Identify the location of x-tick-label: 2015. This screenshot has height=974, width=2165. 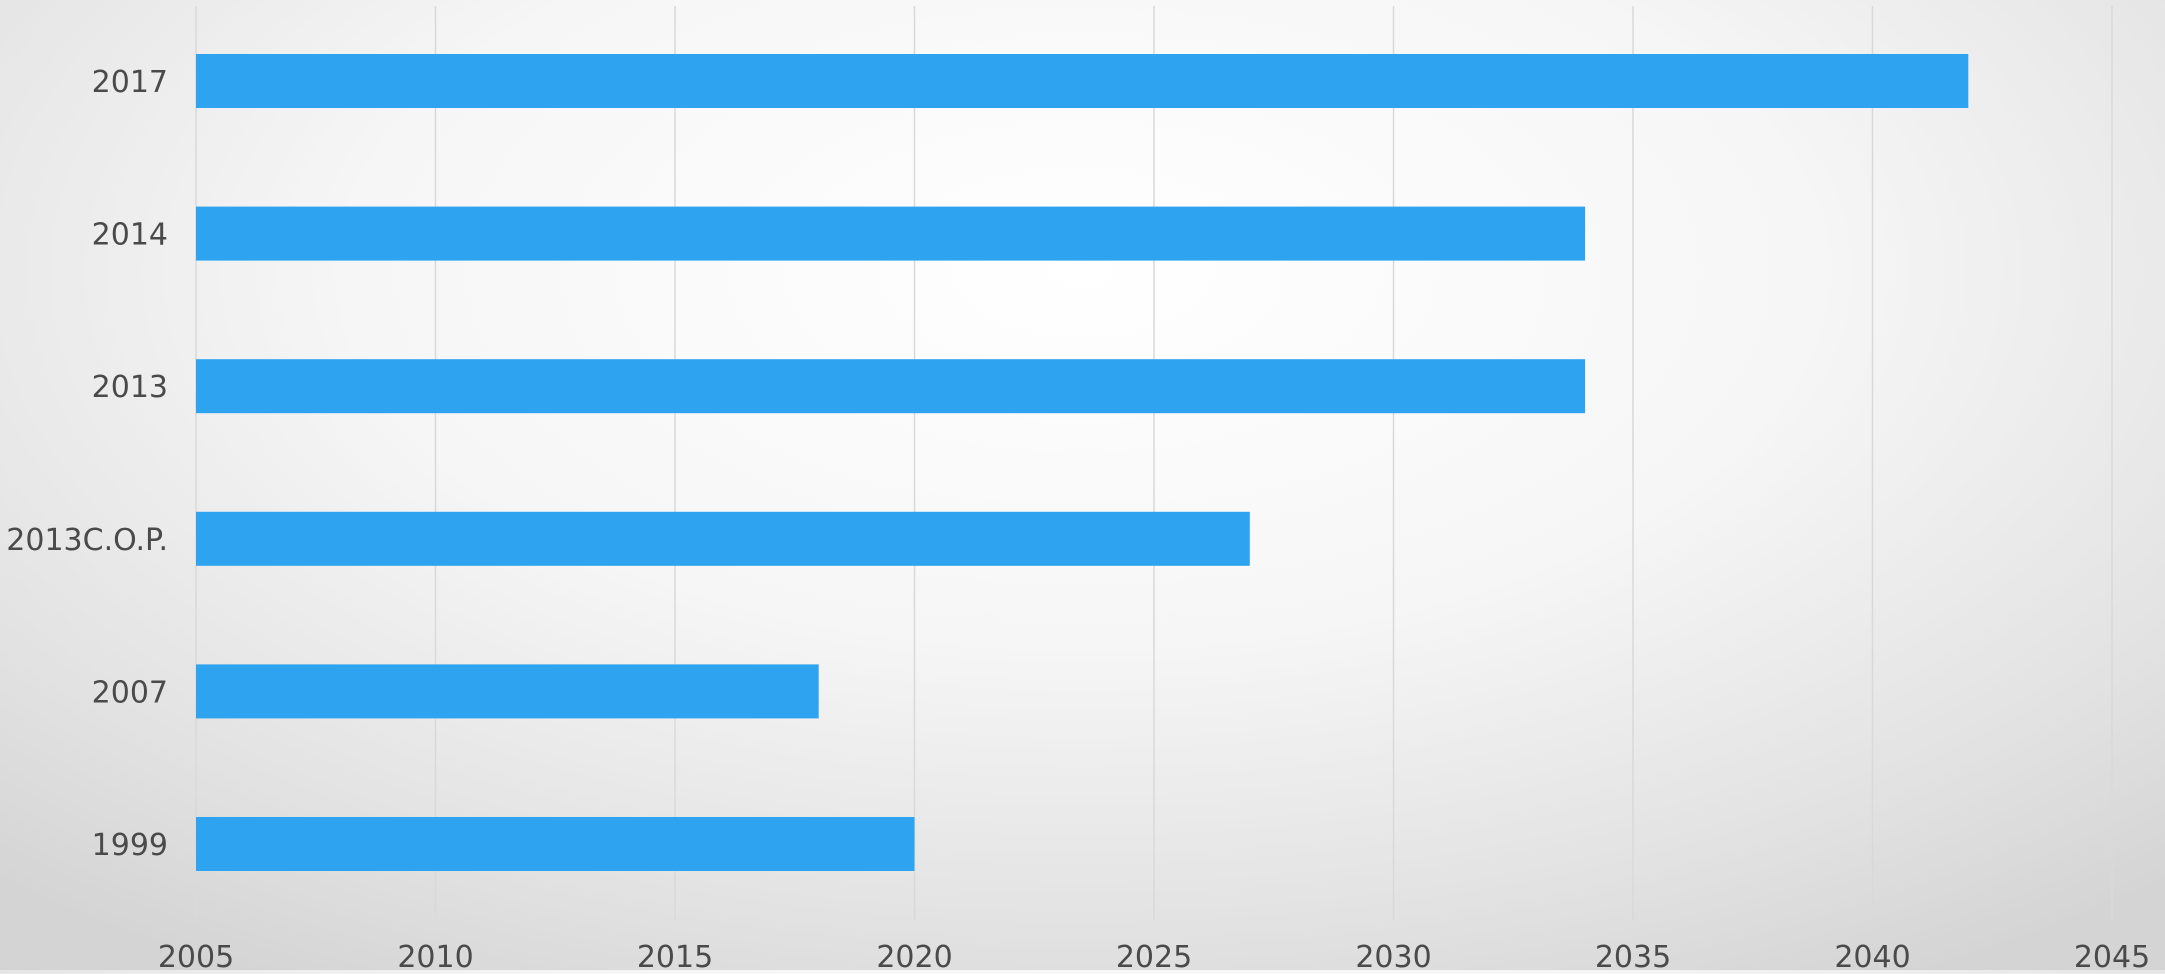
(675, 955).